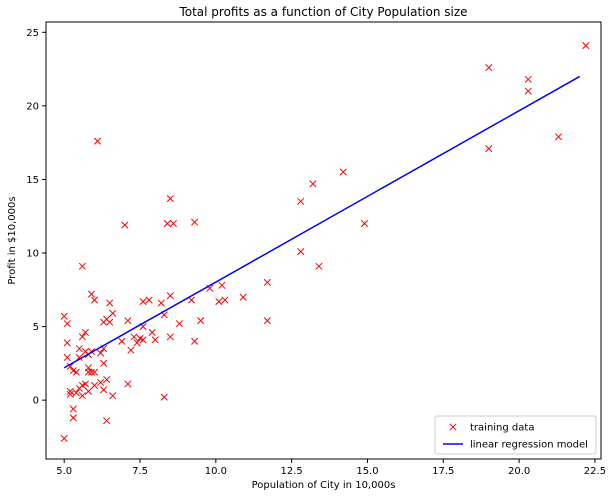  I want to click on x-tick-label: 5.0, so click(64, 471).